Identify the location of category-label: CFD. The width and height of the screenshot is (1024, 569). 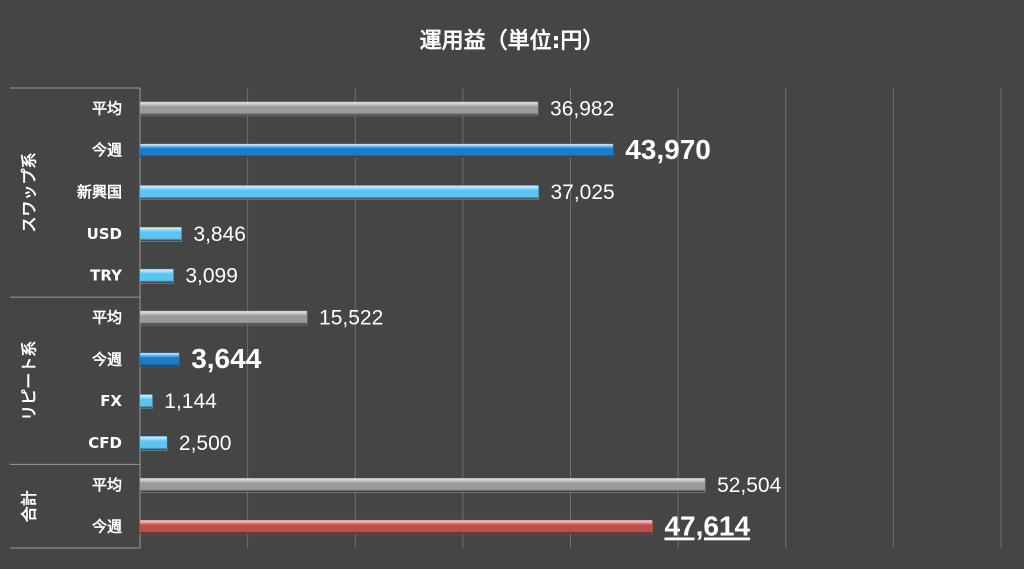
(105, 443).